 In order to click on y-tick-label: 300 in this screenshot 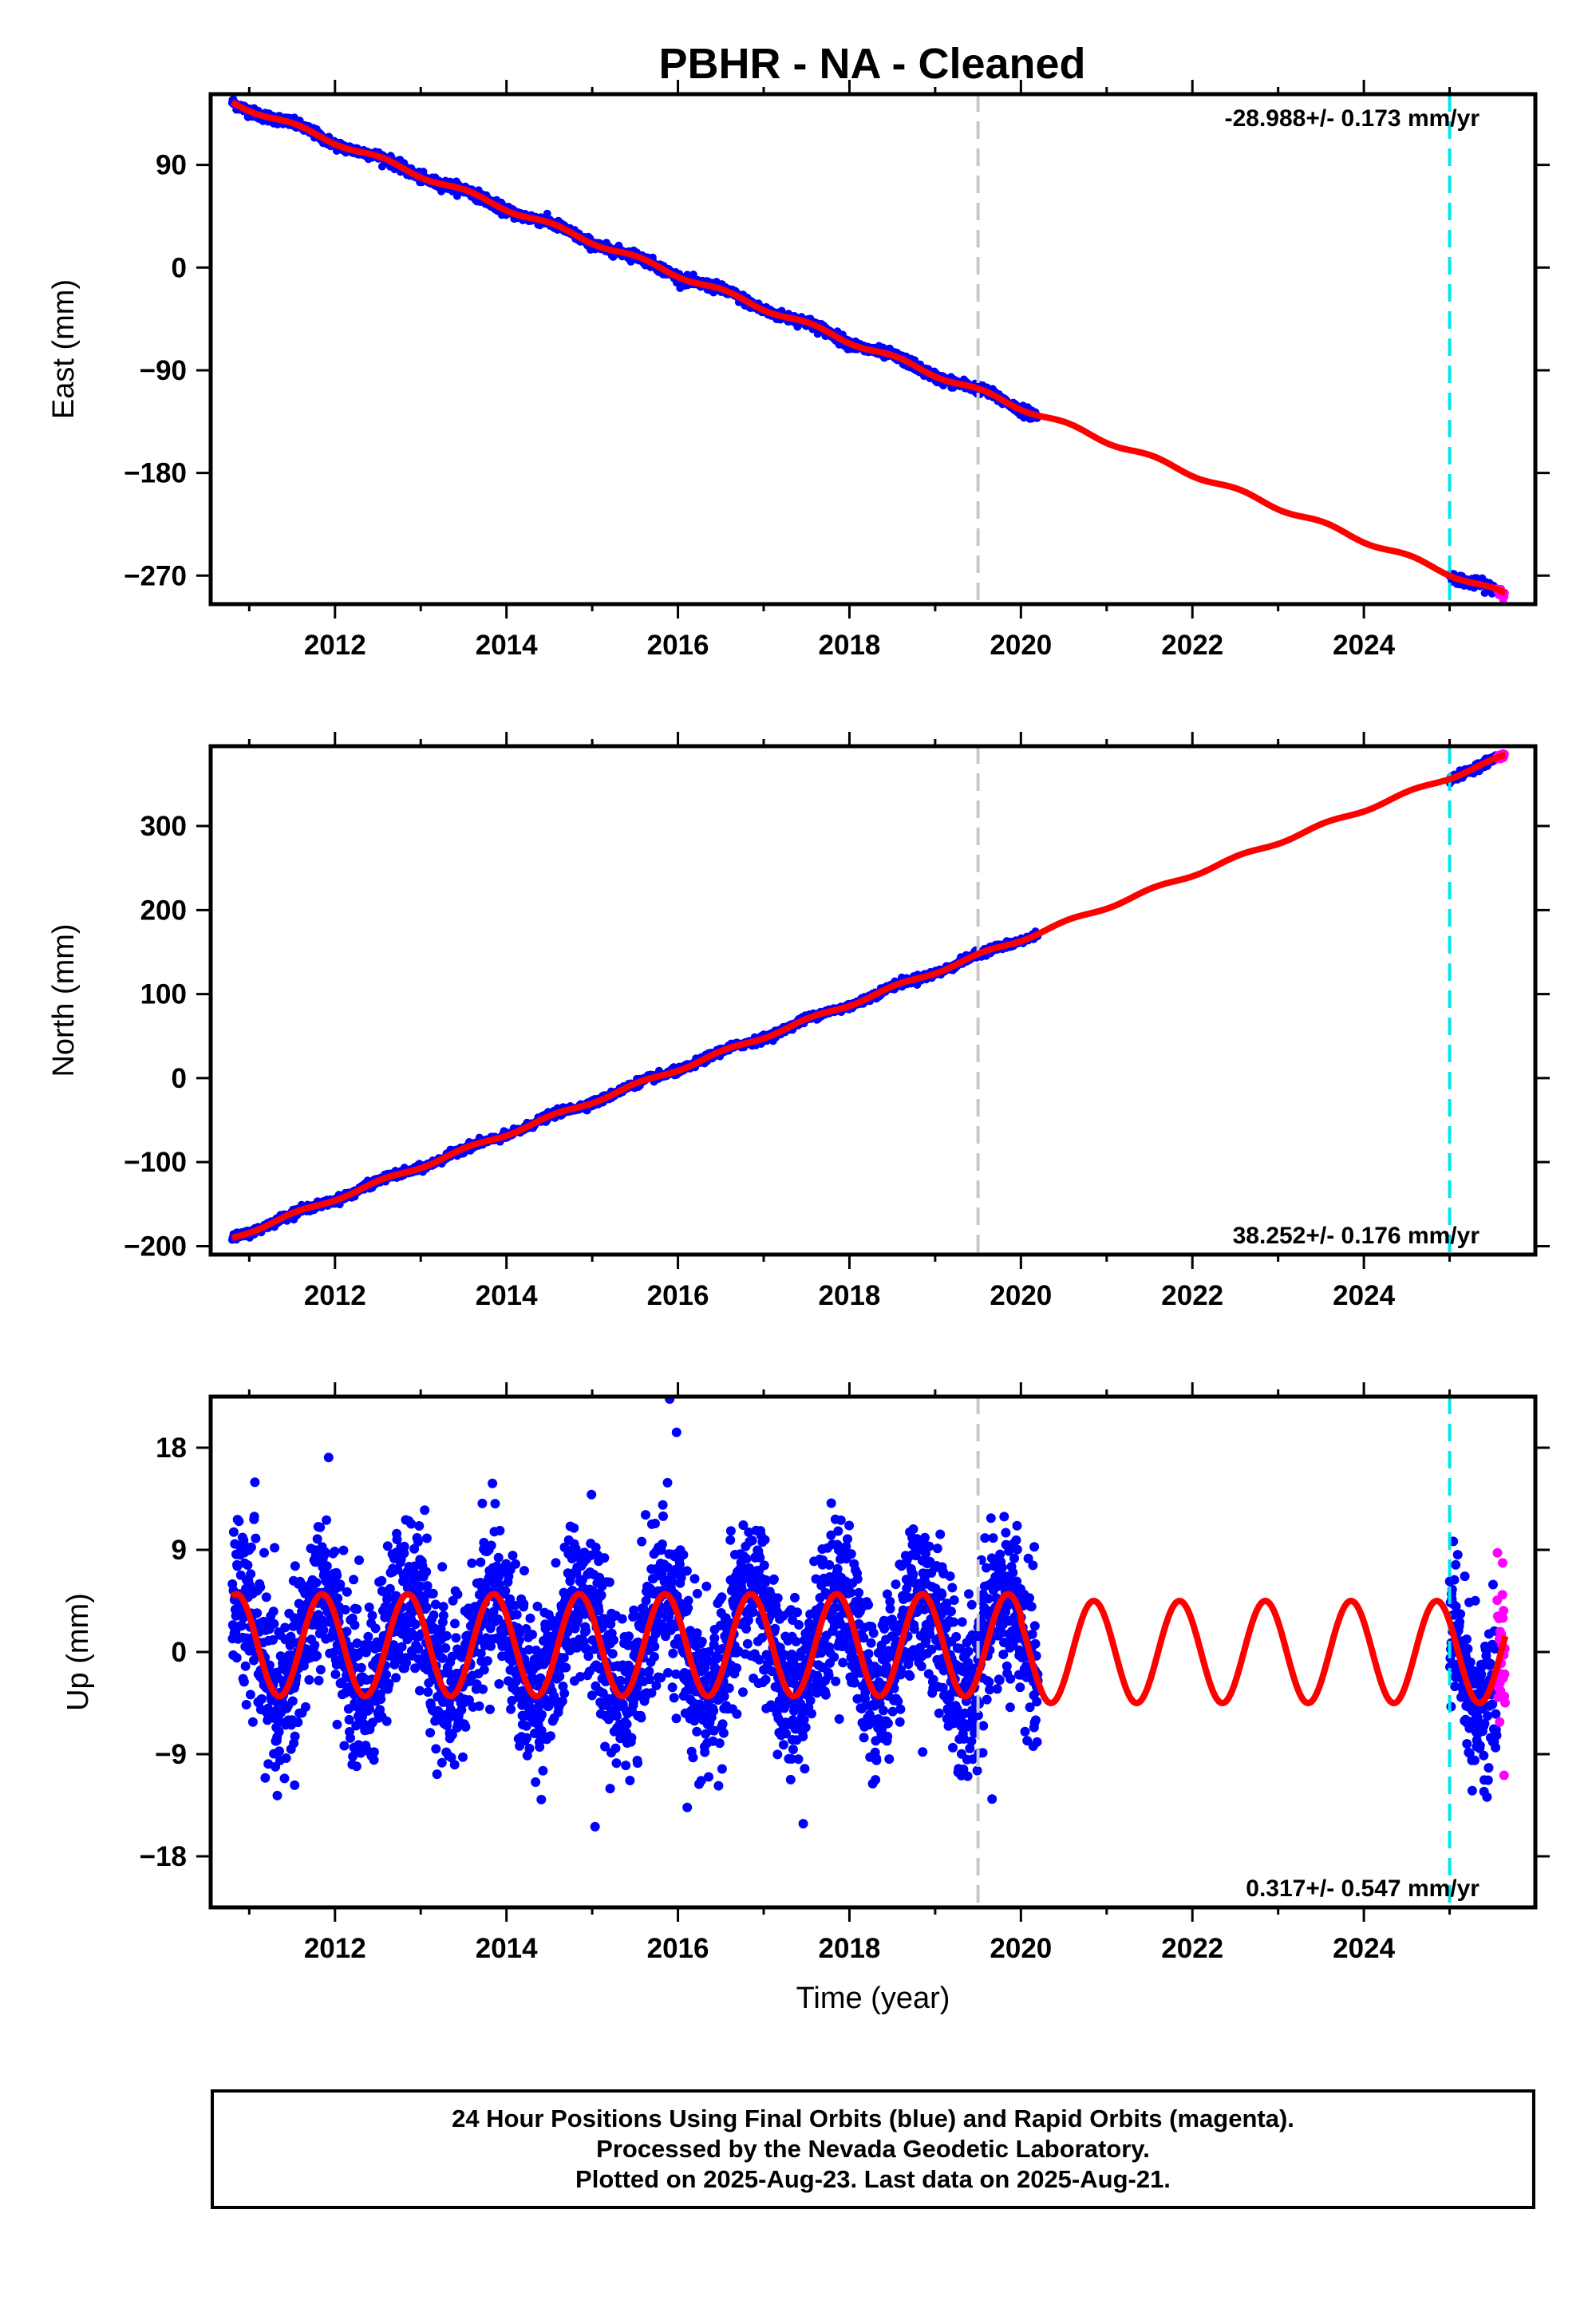, I will do `click(163, 826)`.